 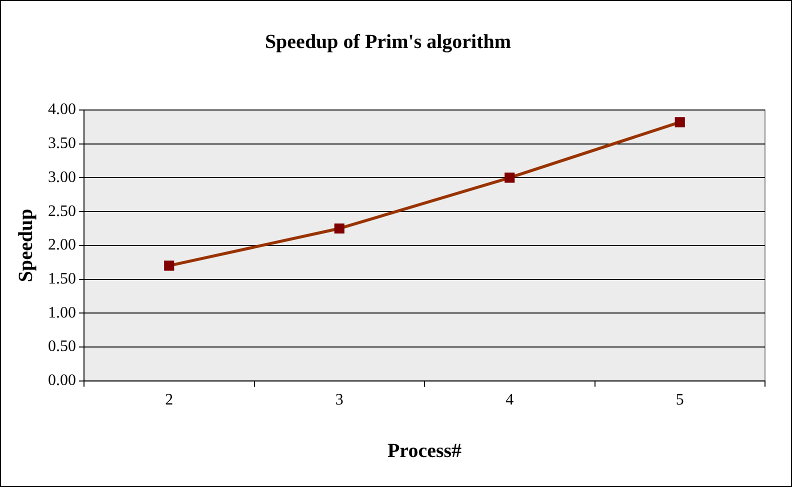 I want to click on x-tick-label: 2, so click(x=169, y=400).